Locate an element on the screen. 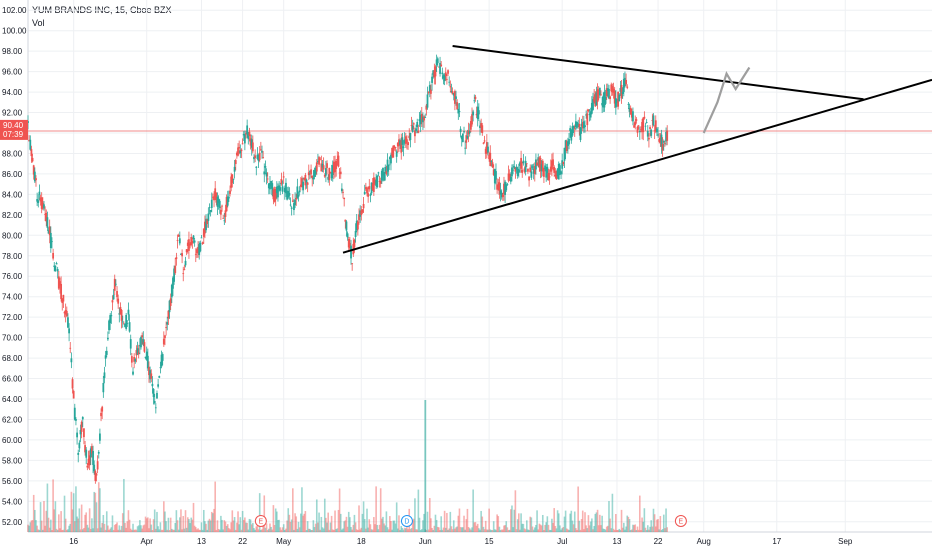 The width and height of the screenshot is (932, 550). resistance-trendline is located at coordinates (658, 73).